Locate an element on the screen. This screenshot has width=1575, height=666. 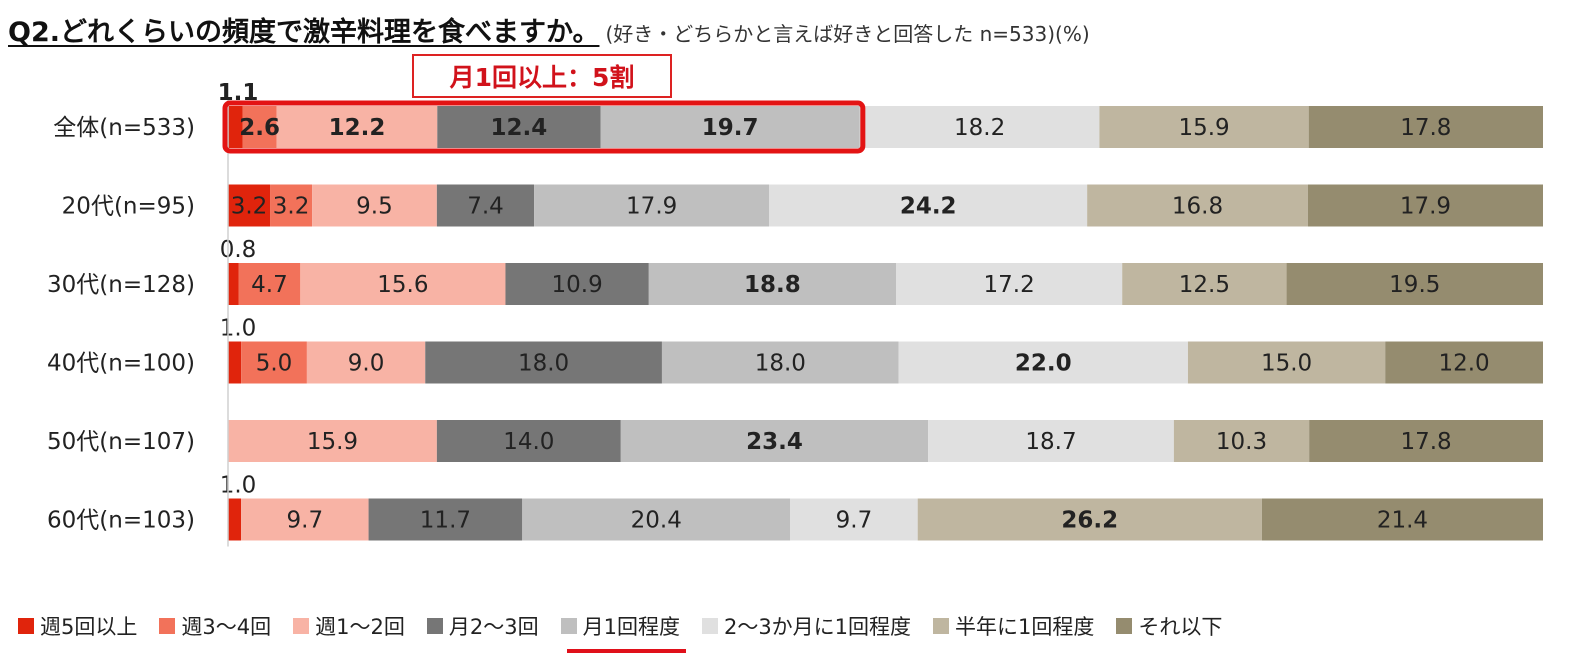
data-label: 18.8 is located at coordinates (772, 285).